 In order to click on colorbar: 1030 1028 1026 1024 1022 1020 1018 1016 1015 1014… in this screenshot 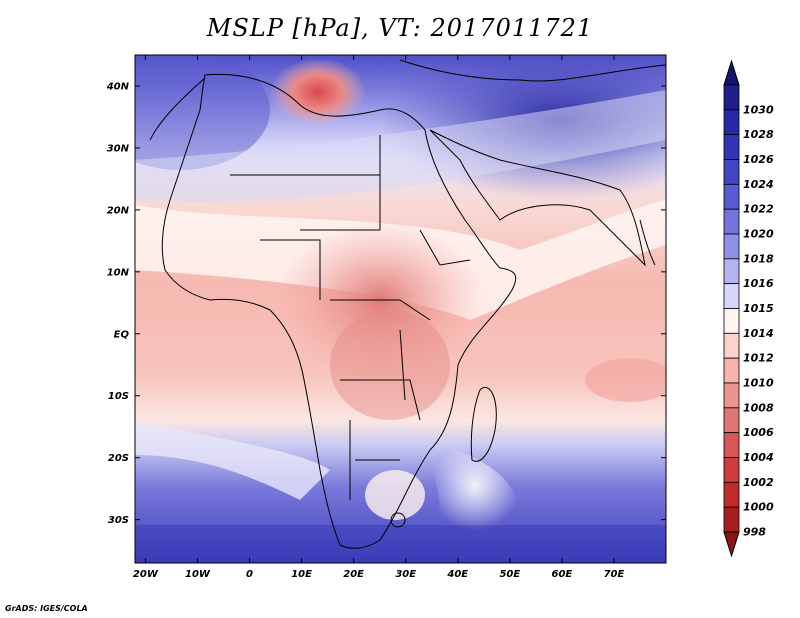, I will do `click(748, 308)`.